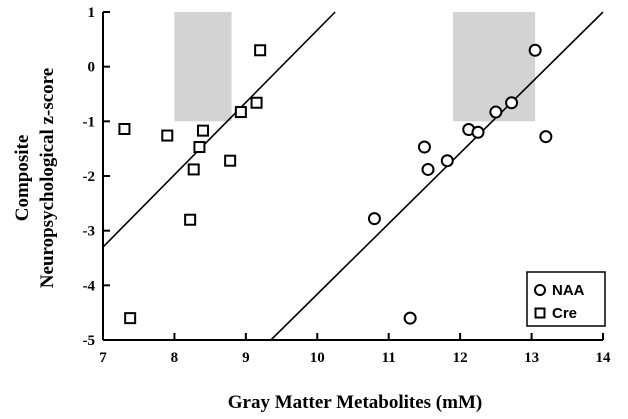 This screenshot has width=628, height=419. I want to click on x-tick-label: 7, so click(103, 358).